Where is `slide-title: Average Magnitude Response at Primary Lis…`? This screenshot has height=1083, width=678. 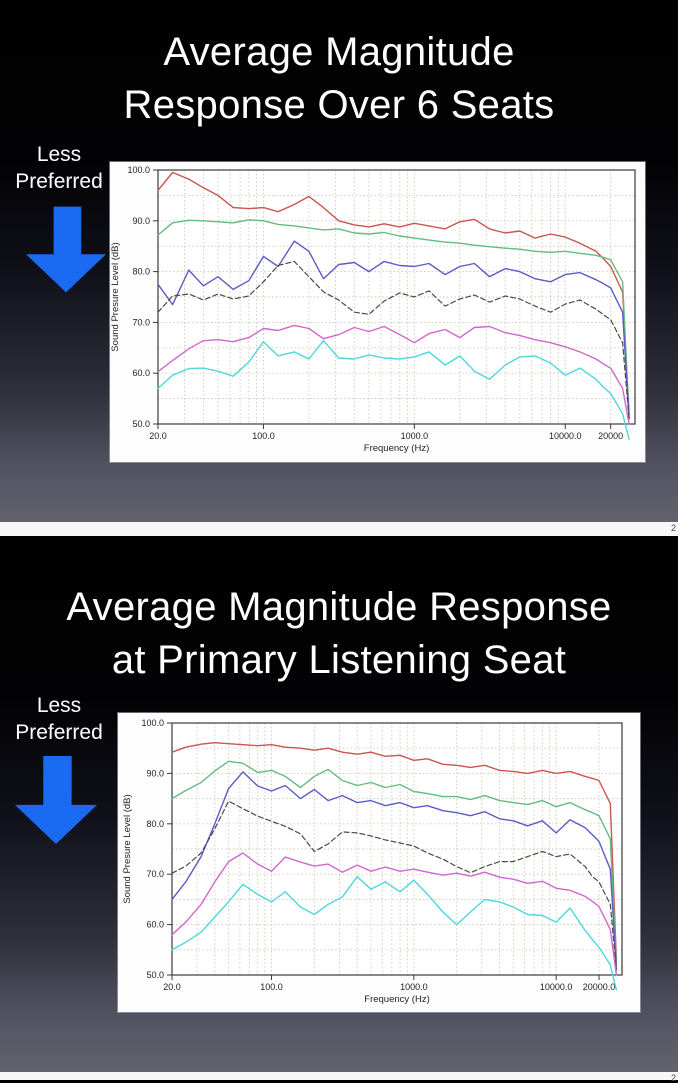 slide-title: Average Magnitude Response at Primary Lis… is located at coordinates (339, 634).